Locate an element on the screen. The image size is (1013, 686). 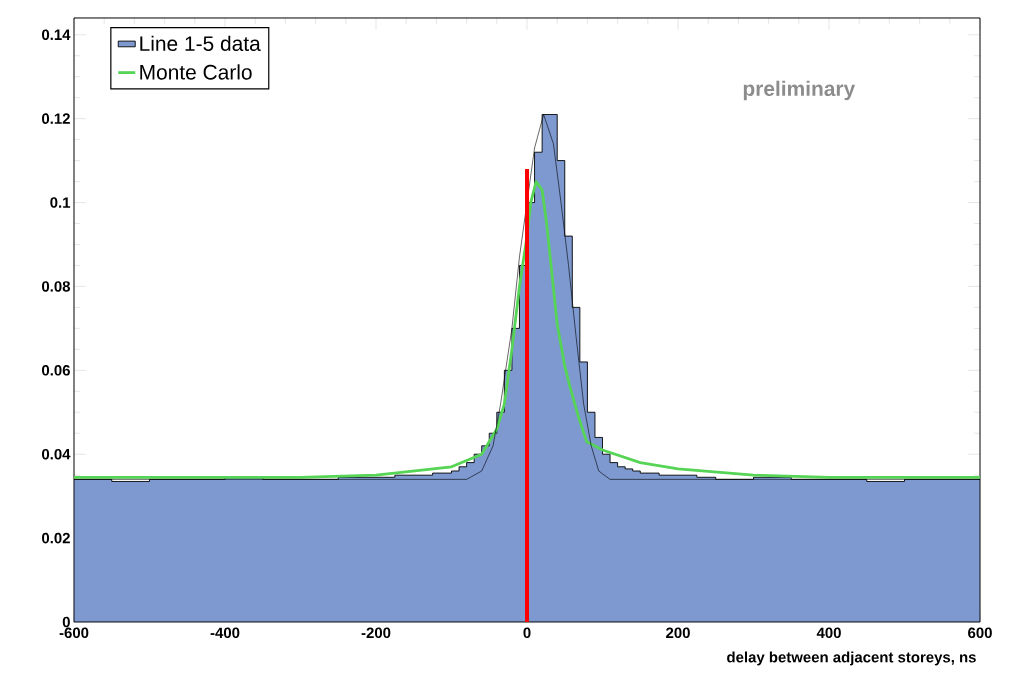
y-tick-label: 0.04 is located at coordinates (56, 454).